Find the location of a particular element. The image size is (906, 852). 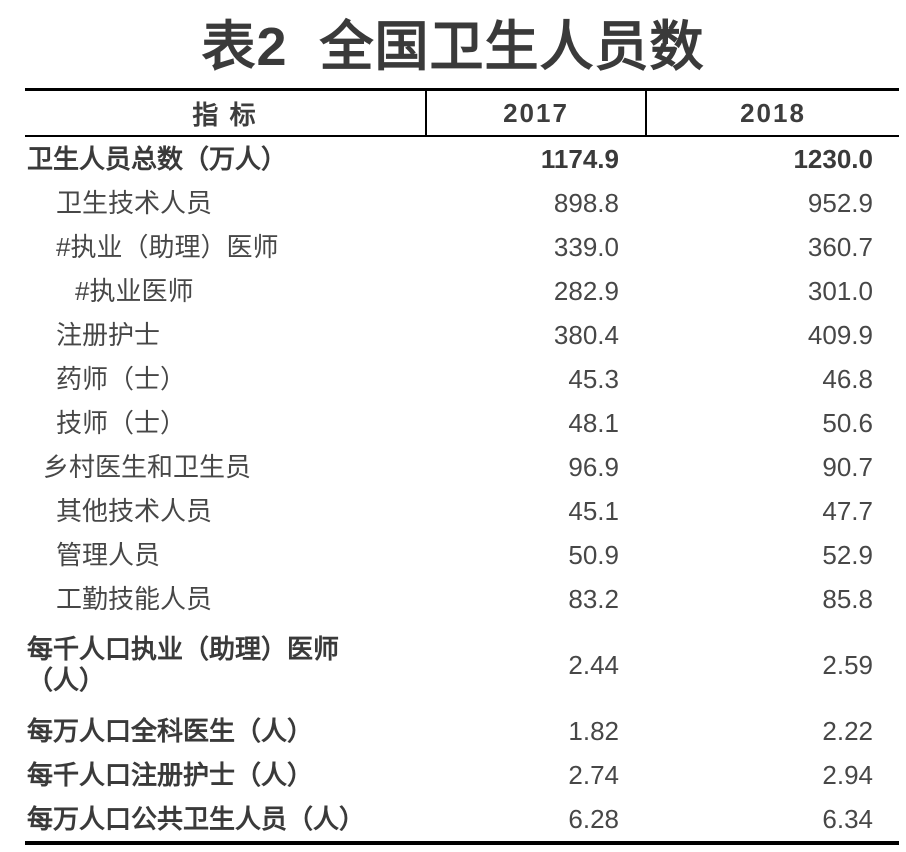

title-text: 全国卫生人员数 is located at coordinates (512, 47).